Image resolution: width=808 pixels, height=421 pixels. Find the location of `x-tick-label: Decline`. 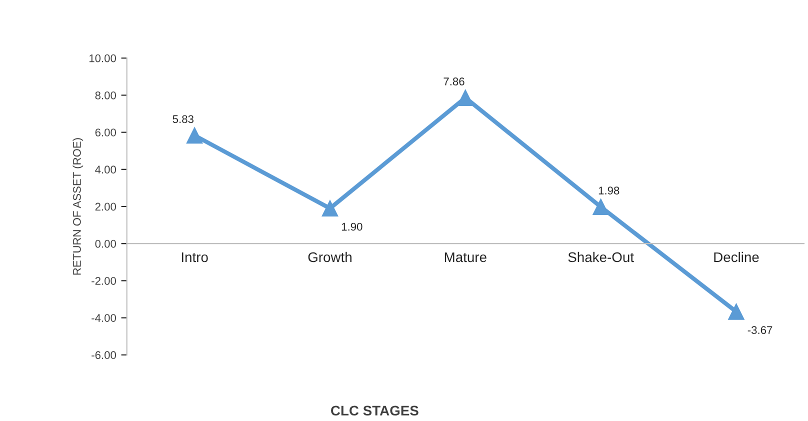

x-tick-label: Decline is located at coordinates (736, 257).